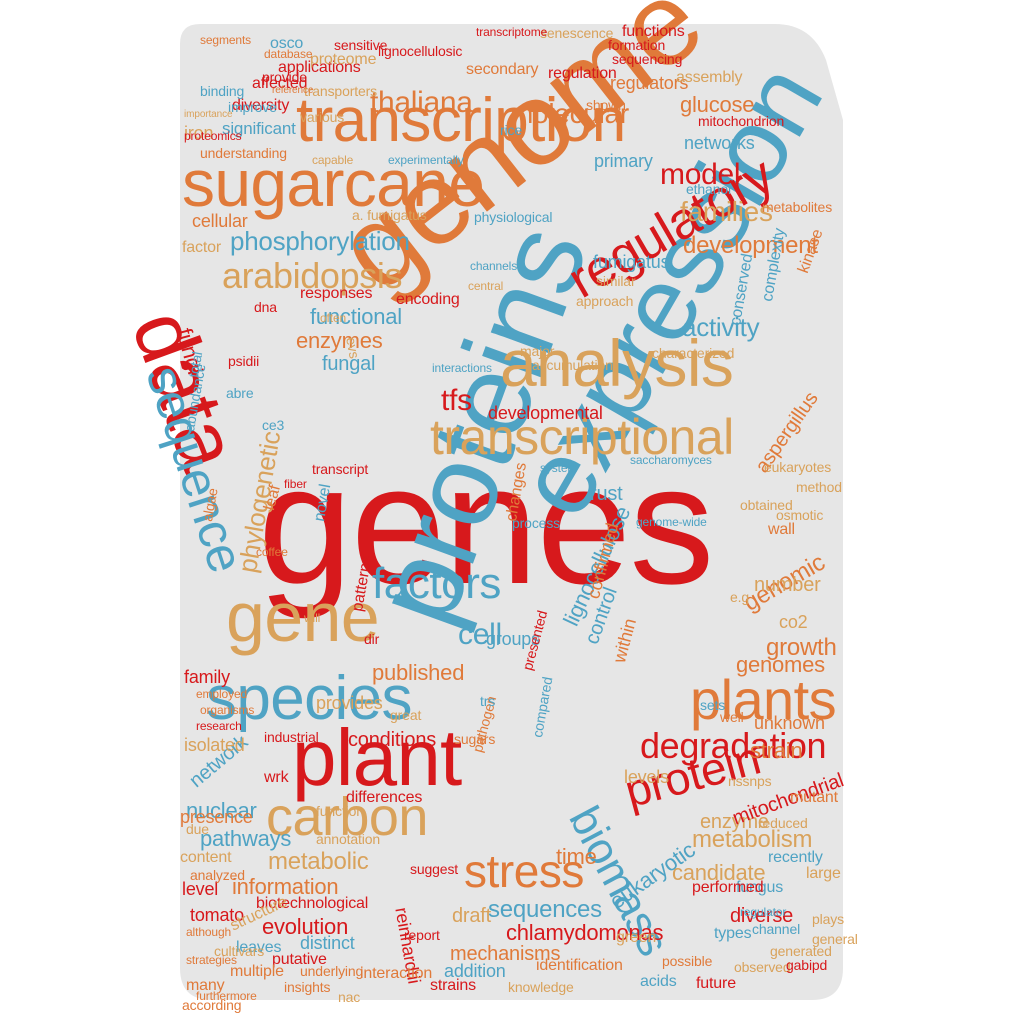  Describe the element at coordinates (389, 215) in the screenshot. I see `word: a. fumigatus` at that location.